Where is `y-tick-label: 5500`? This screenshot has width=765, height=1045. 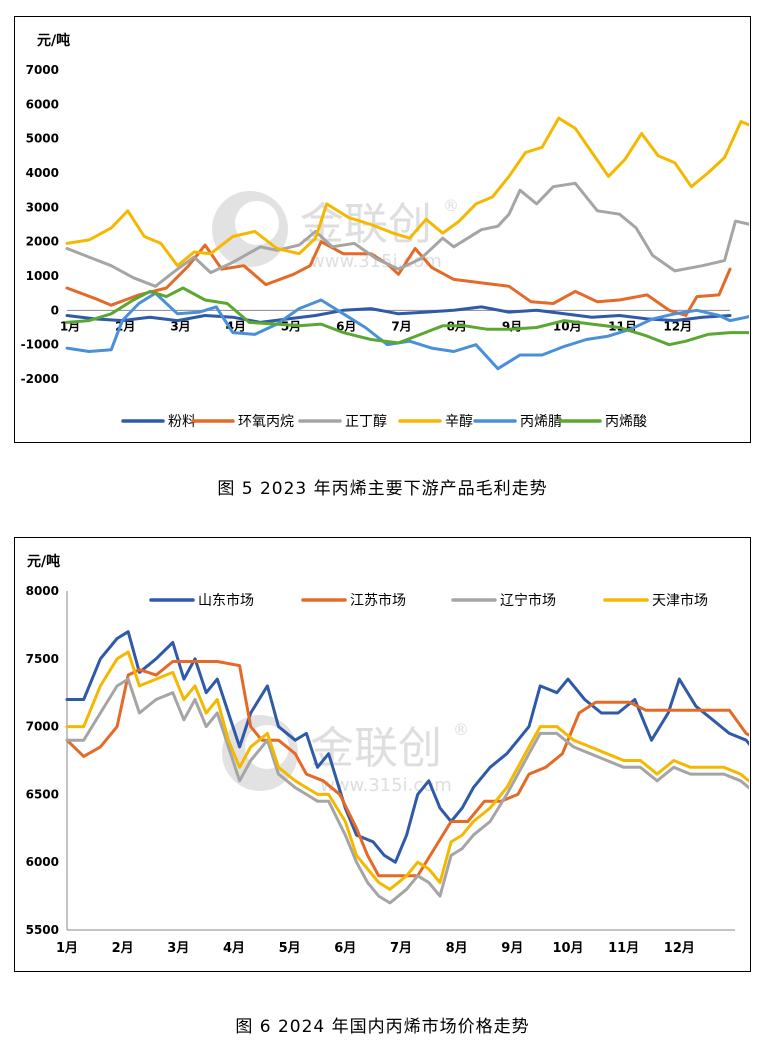 y-tick-label: 5500 is located at coordinates (42, 930).